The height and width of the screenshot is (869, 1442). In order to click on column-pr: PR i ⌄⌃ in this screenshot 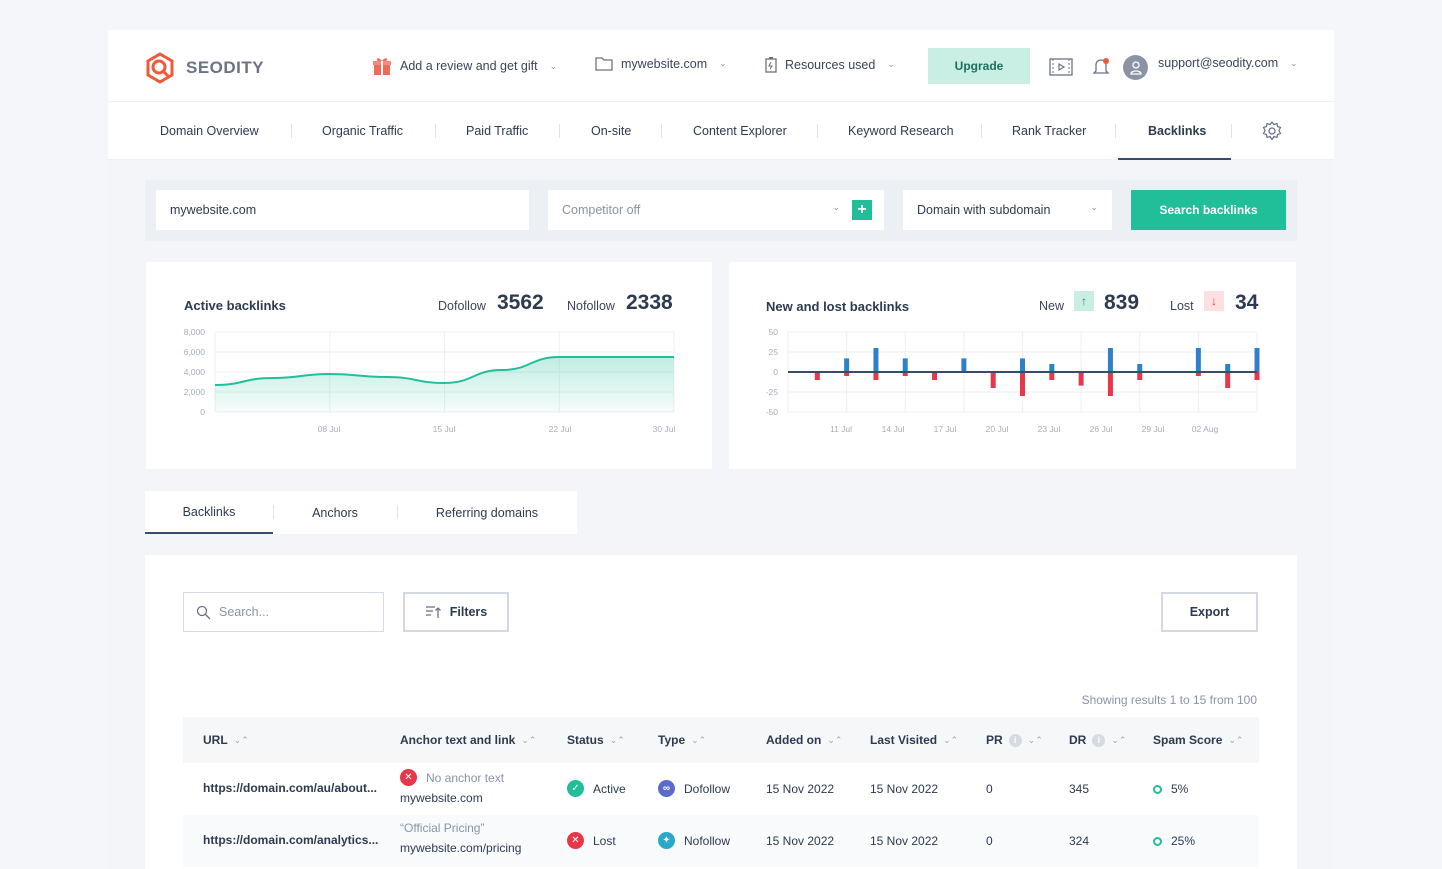, I will do `click(1014, 740)`.